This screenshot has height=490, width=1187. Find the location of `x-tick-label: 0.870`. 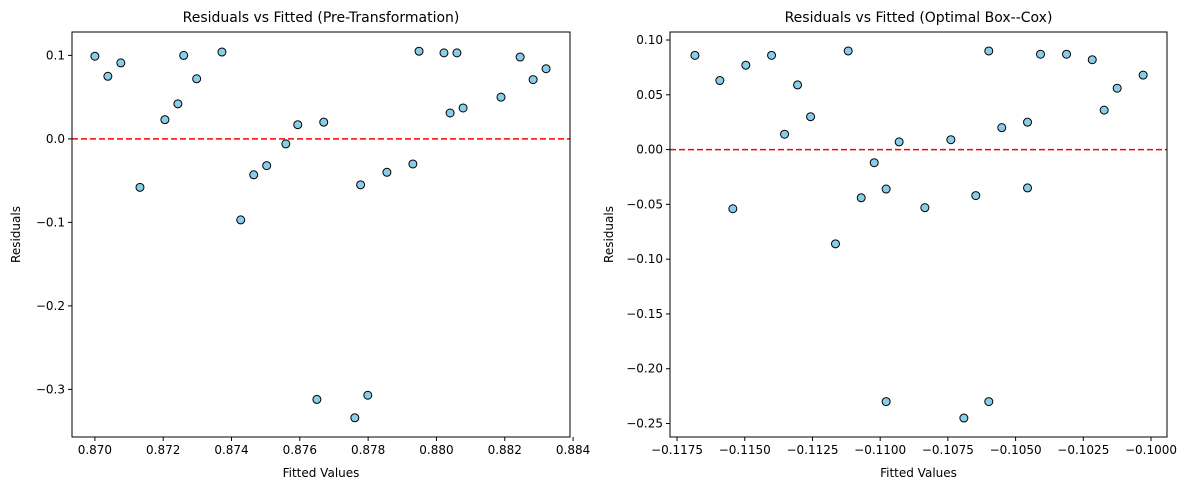

x-tick-label: 0.870 is located at coordinates (95, 450).